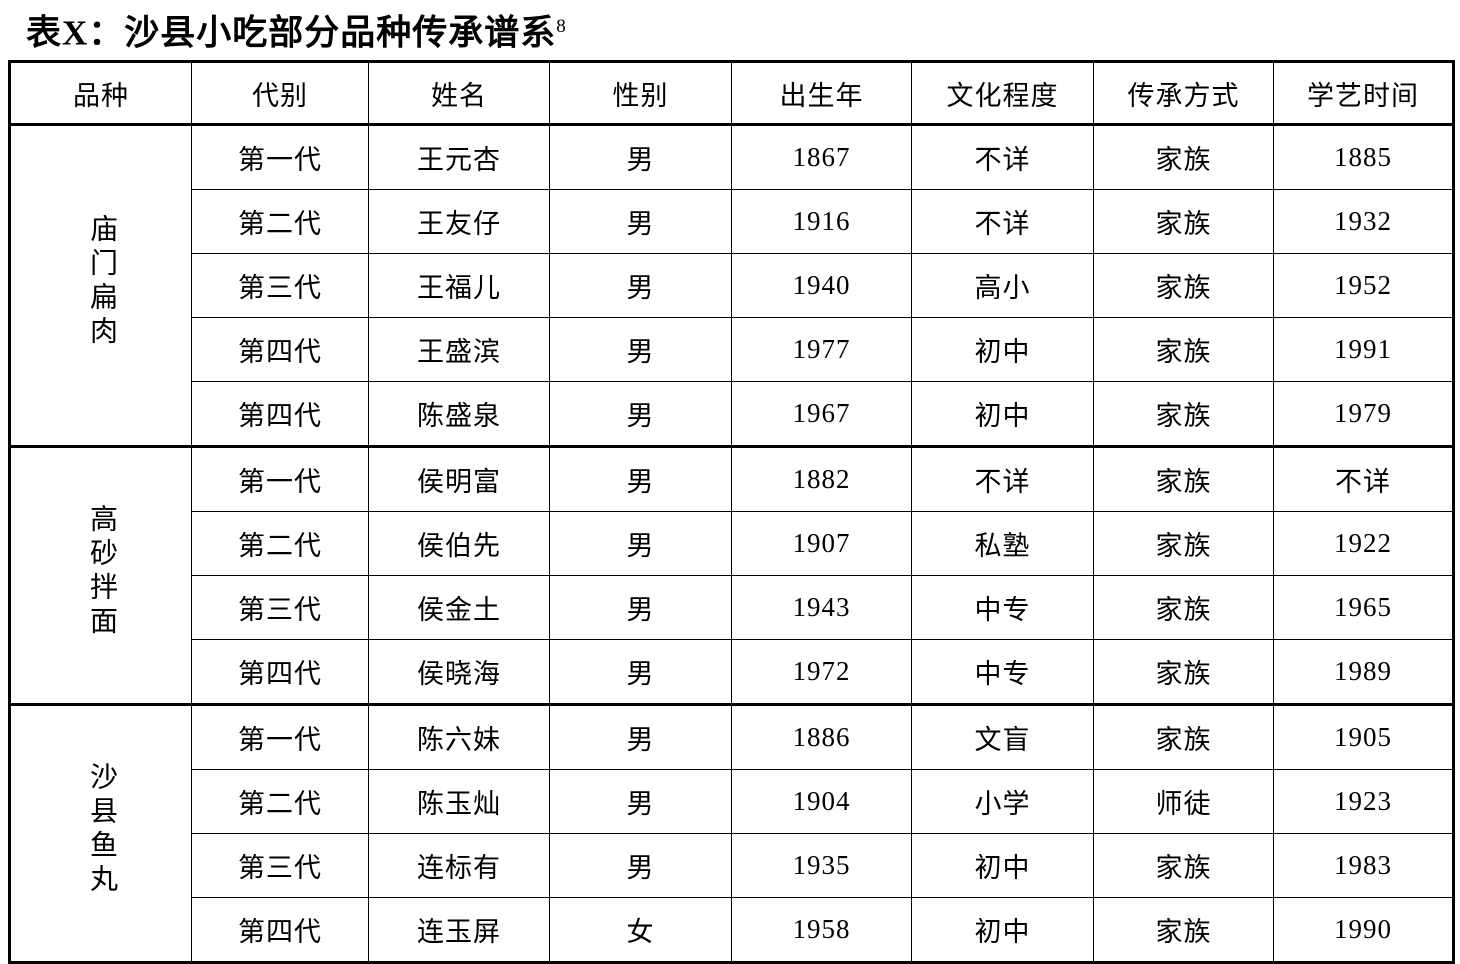 This screenshot has width=1460, height=964. What do you see at coordinates (280, 93) in the screenshot?
I see `column-header-generation: 代别` at bounding box center [280, 93].